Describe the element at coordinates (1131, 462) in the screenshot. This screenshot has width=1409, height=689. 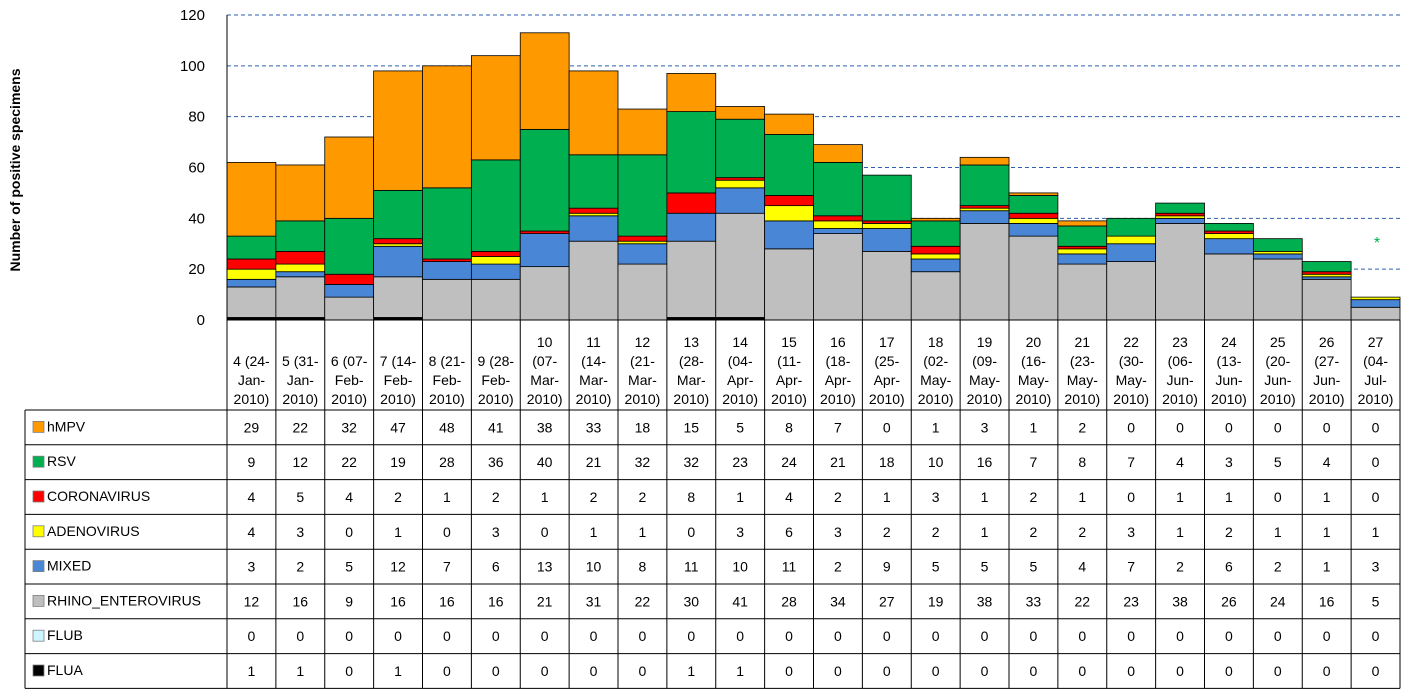
I see `table-cell: 7` at that location.